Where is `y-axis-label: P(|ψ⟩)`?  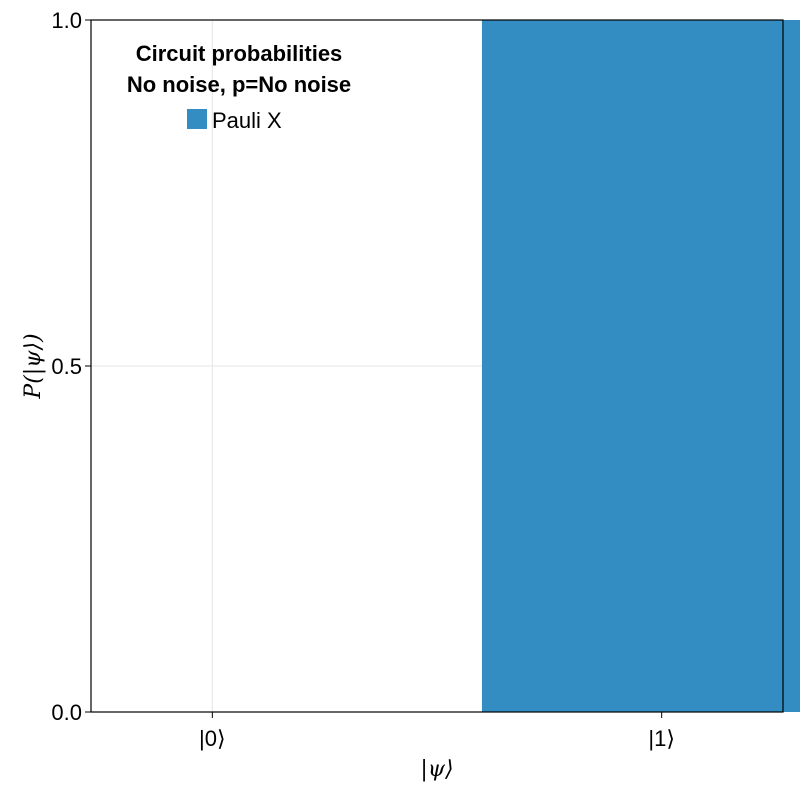 y-axis-label: P(|ψ⟩) is located at coordinates (33, 366).